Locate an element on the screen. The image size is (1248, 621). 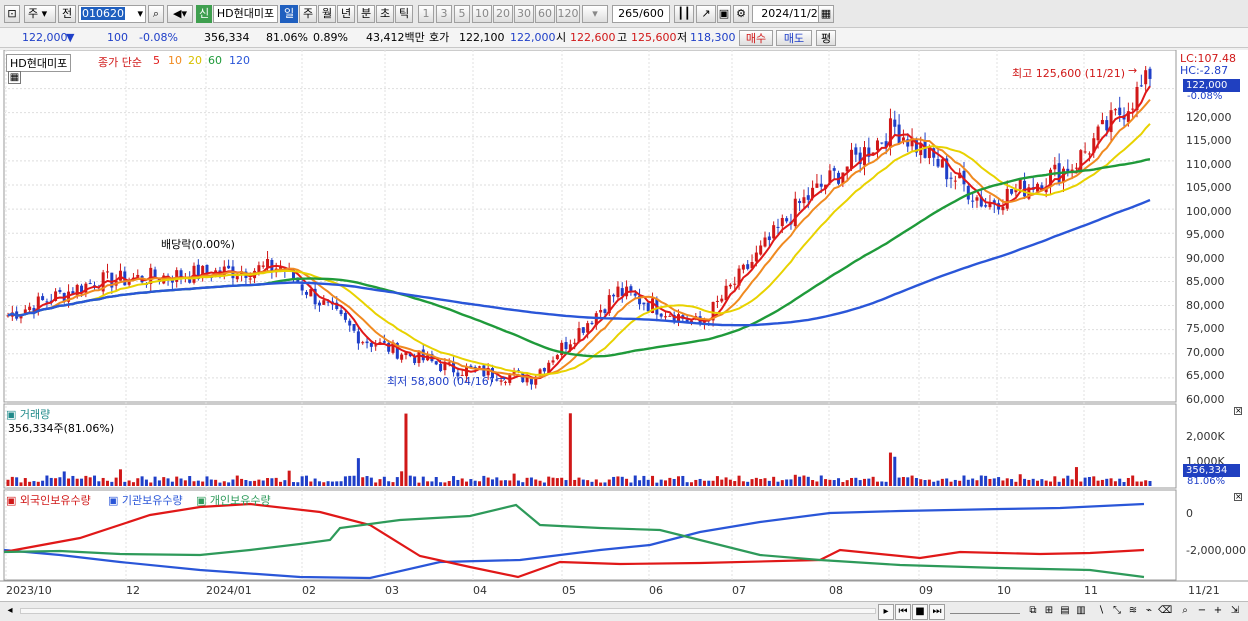
chart-type-icon: ┃┃ is located at coordinates (684, 14).